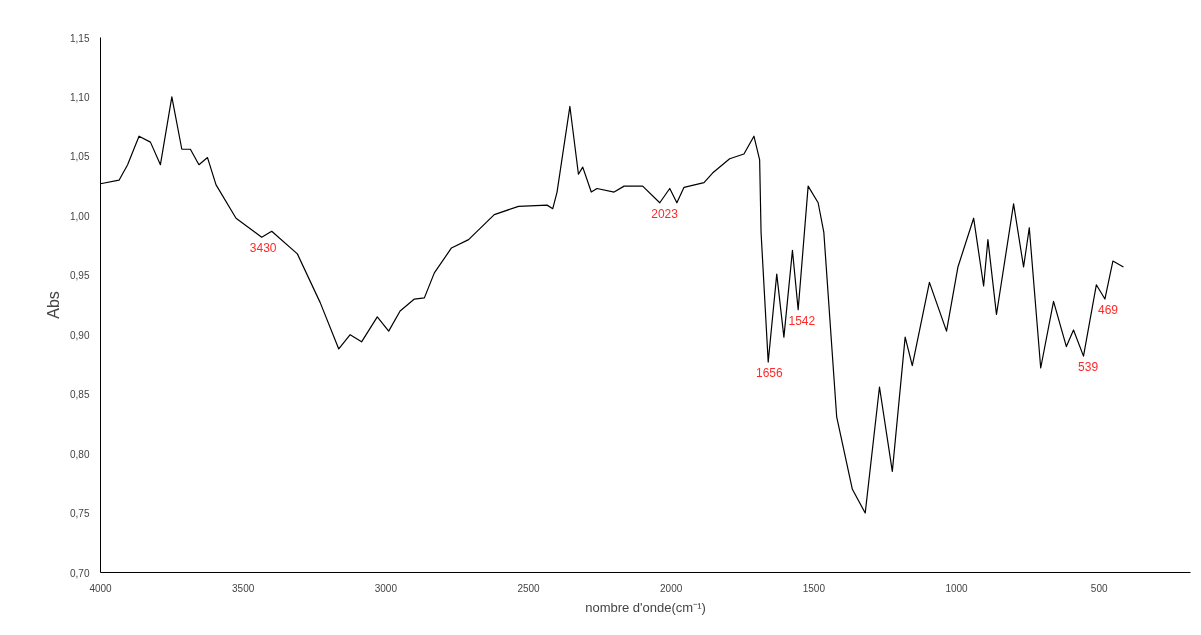 The width and height of the screenshot is (1201, 635). Describe the element at coordinates (80, 454) in the screenshot. I see `y-tick-label: 0,80` at that location.